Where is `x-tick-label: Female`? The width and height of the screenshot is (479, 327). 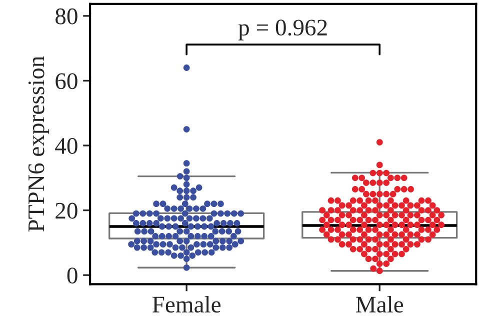 x-tick-label: Female is located at coordinates (186, 304).